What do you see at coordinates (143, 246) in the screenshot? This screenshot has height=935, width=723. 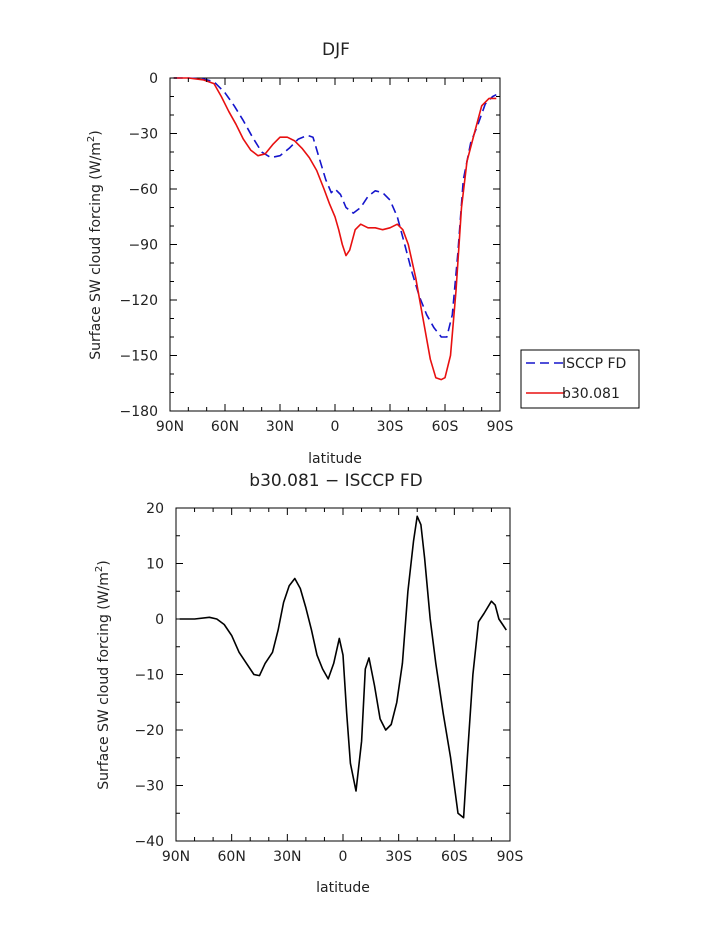 I see `y-tick-label: −90` at bounding box center [143, 246].